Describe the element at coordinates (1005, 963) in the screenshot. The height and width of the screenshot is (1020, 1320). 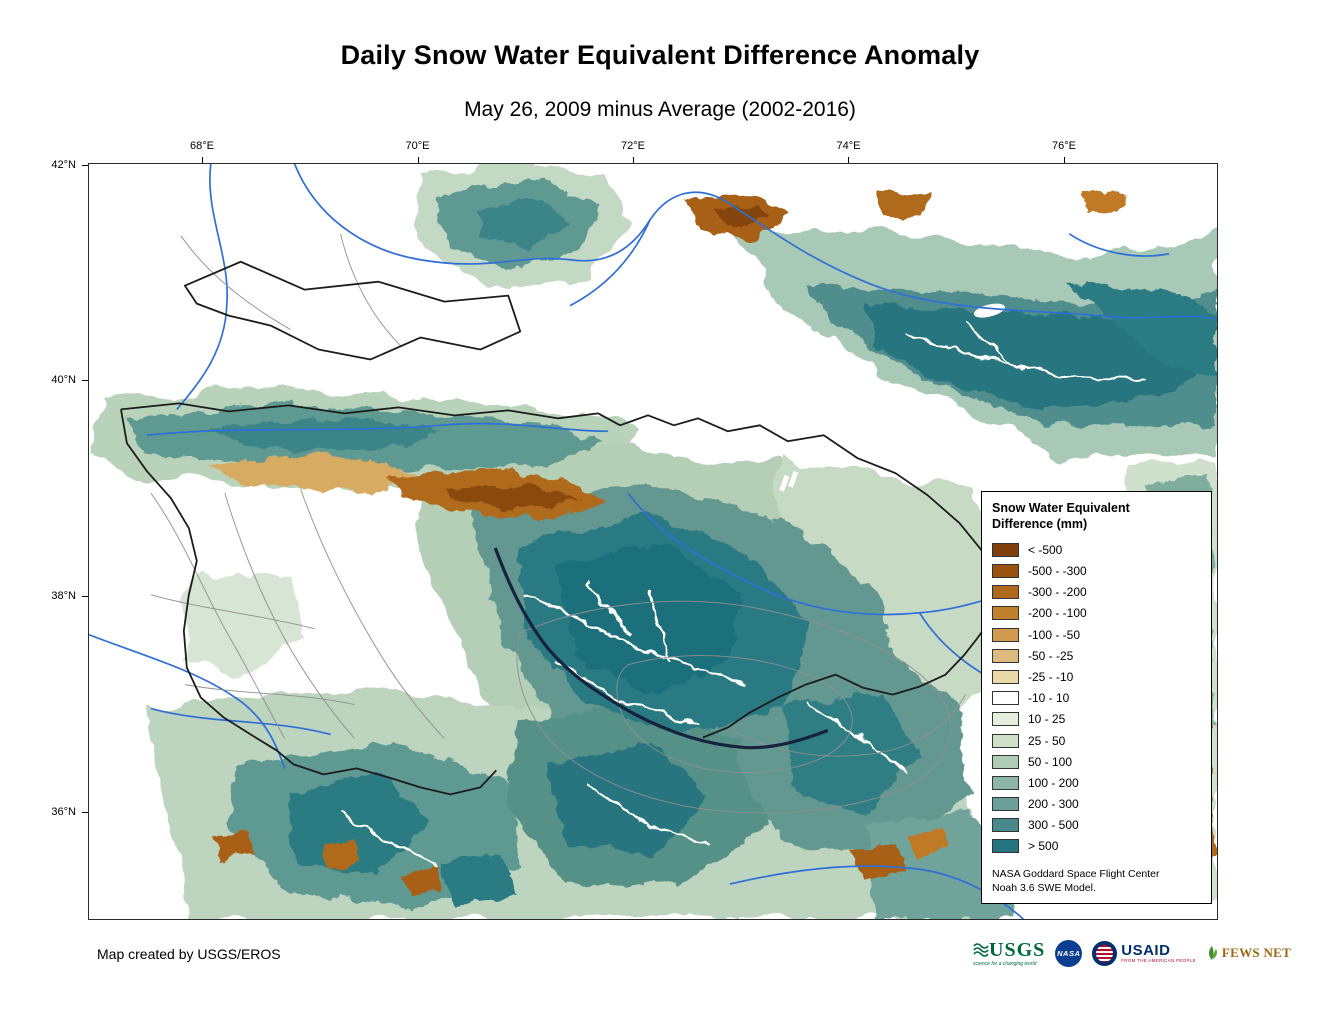
I see `usgs-tagline: science for a changing world` at that location.